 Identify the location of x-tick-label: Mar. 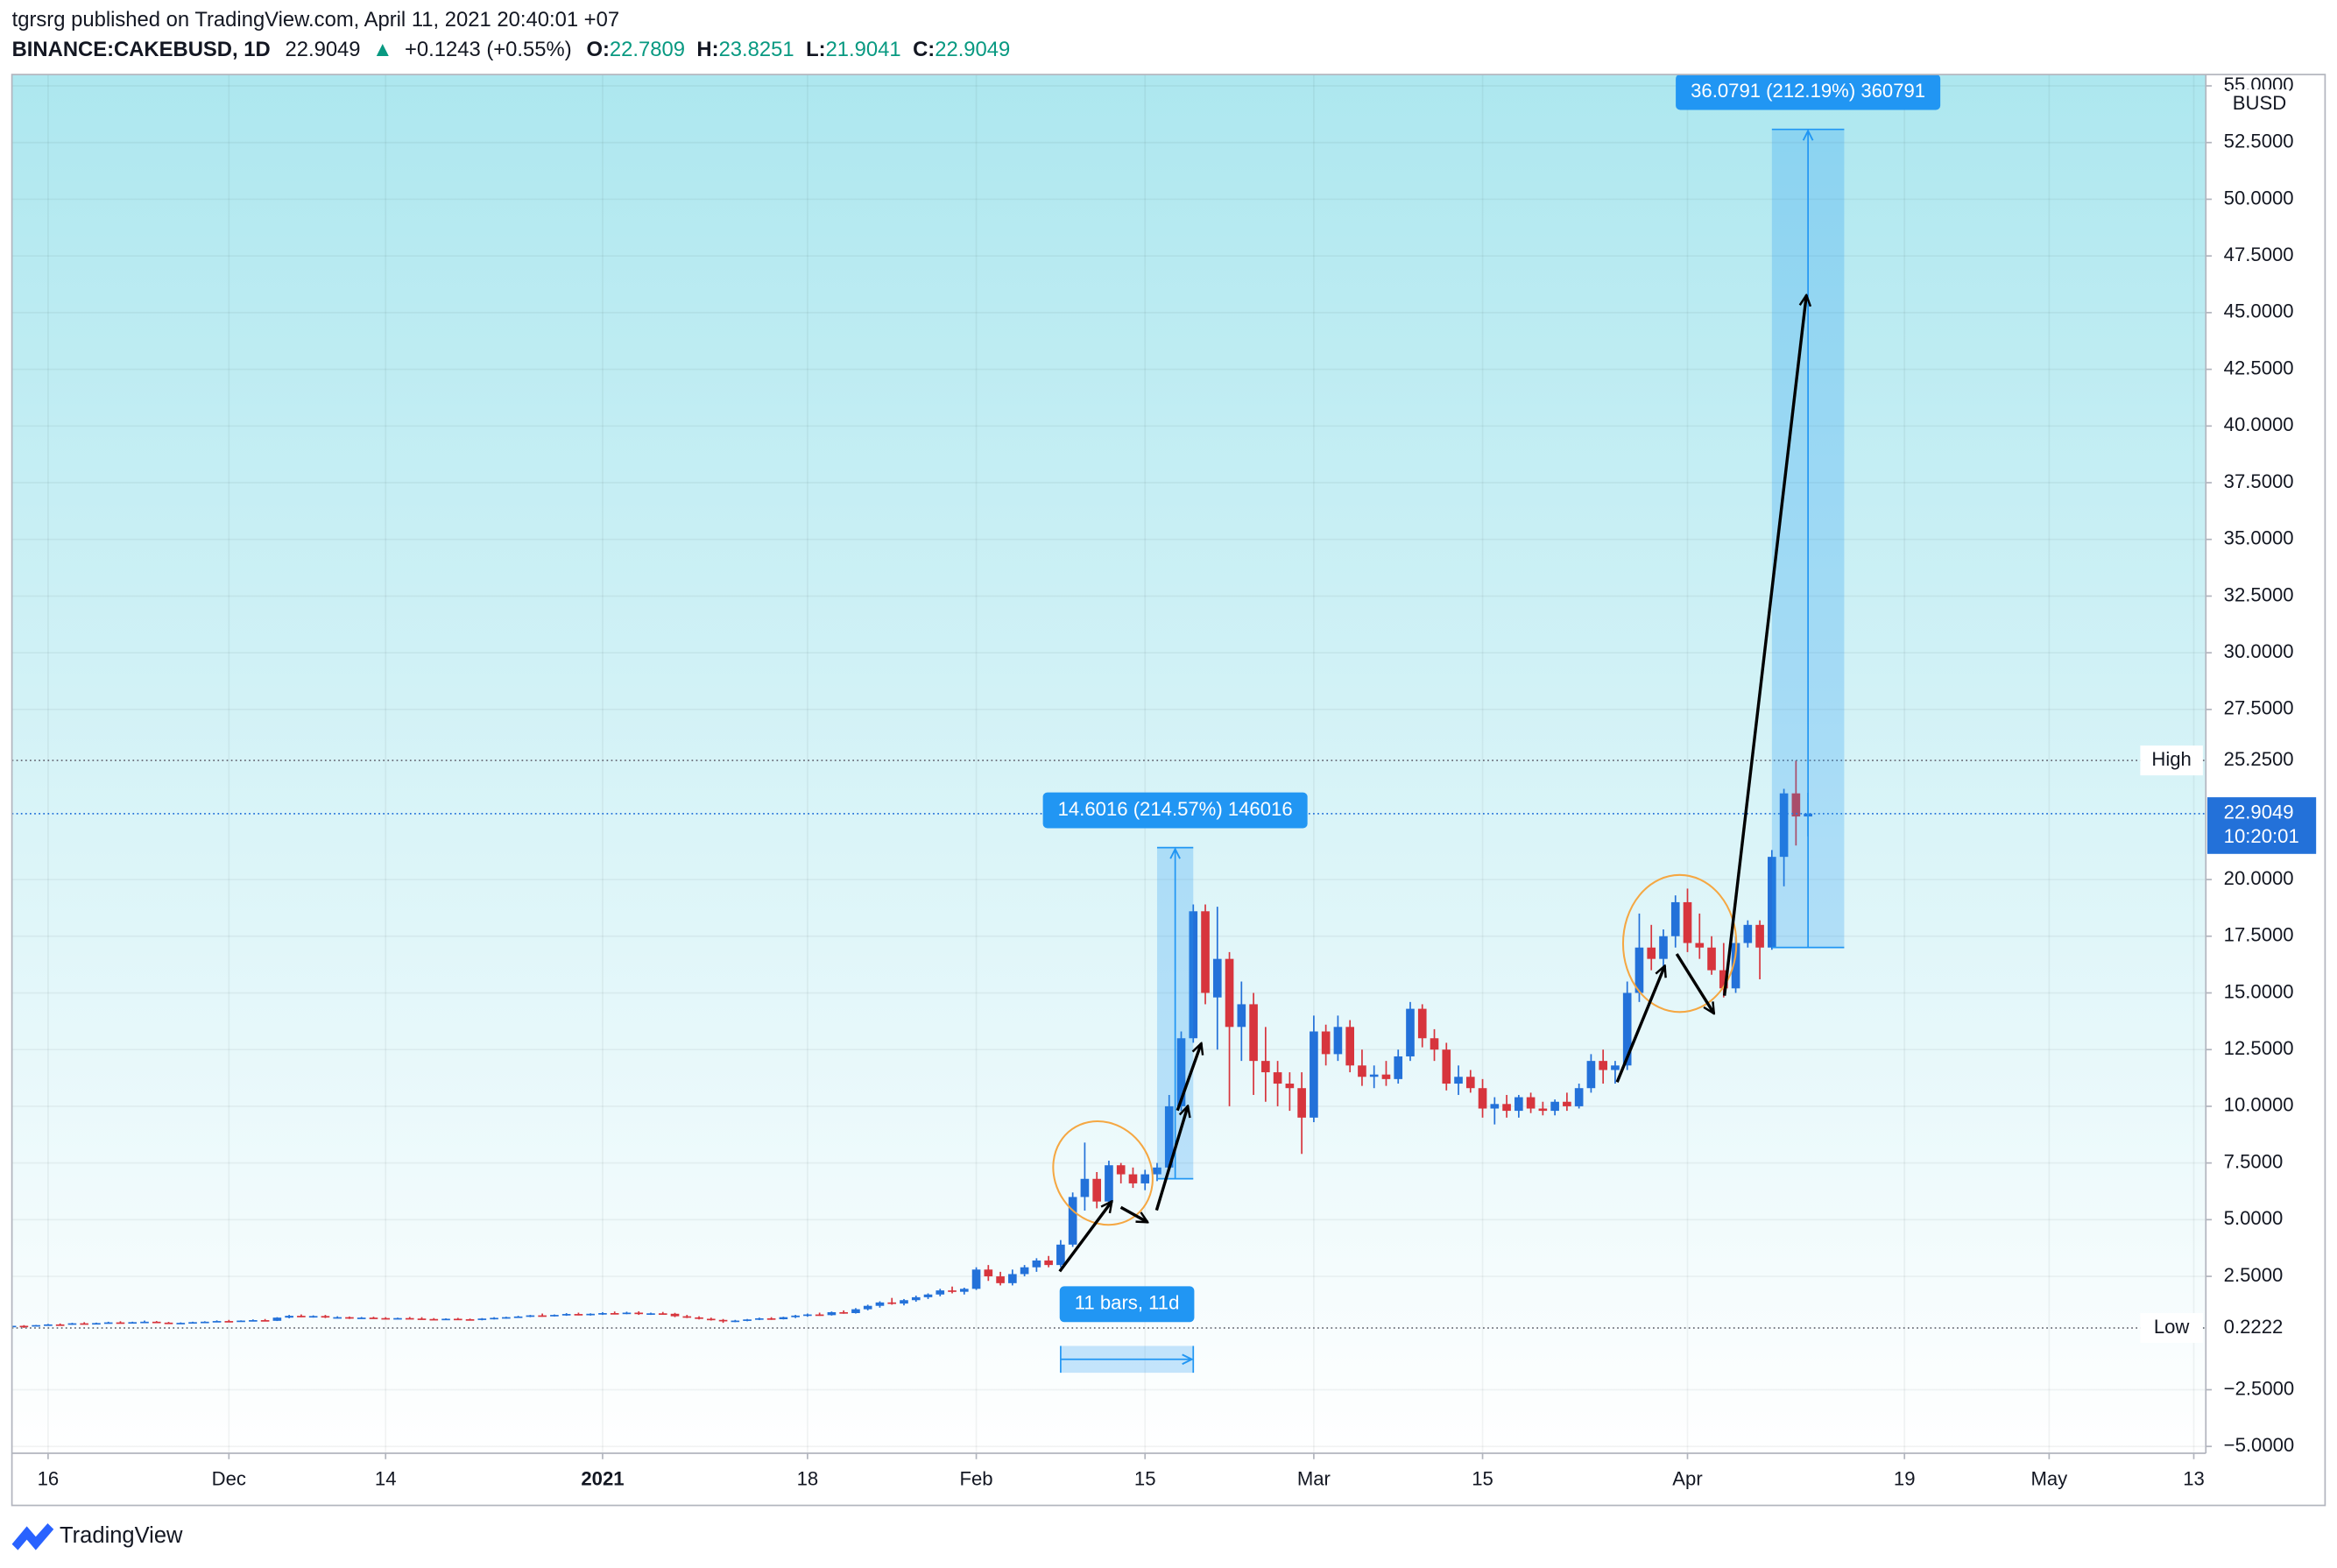
(1314, 1478).